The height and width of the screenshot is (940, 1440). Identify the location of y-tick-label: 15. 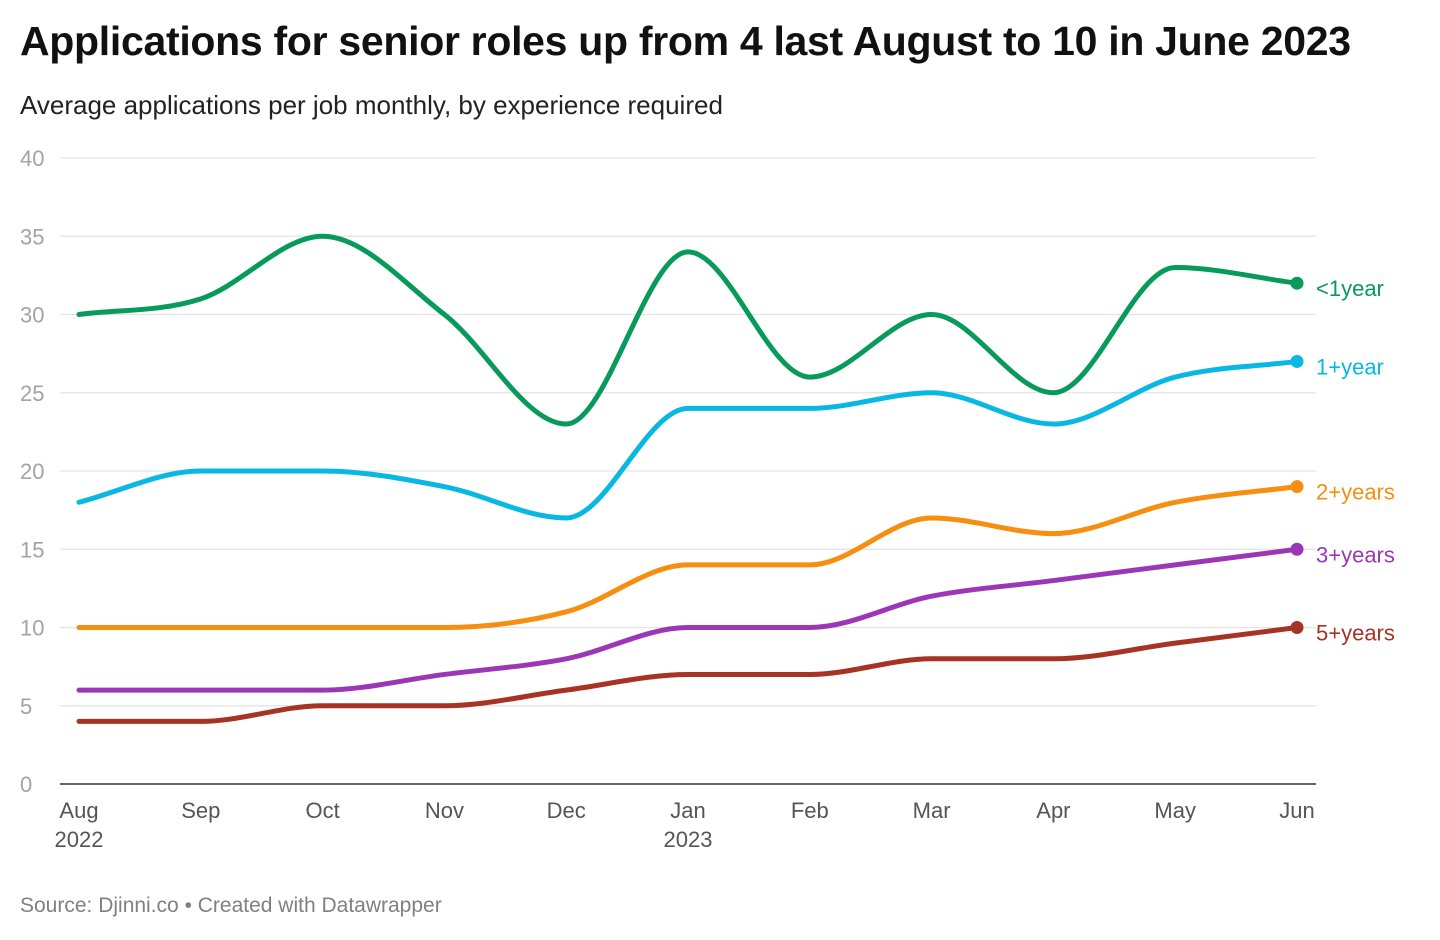
(32, 549).